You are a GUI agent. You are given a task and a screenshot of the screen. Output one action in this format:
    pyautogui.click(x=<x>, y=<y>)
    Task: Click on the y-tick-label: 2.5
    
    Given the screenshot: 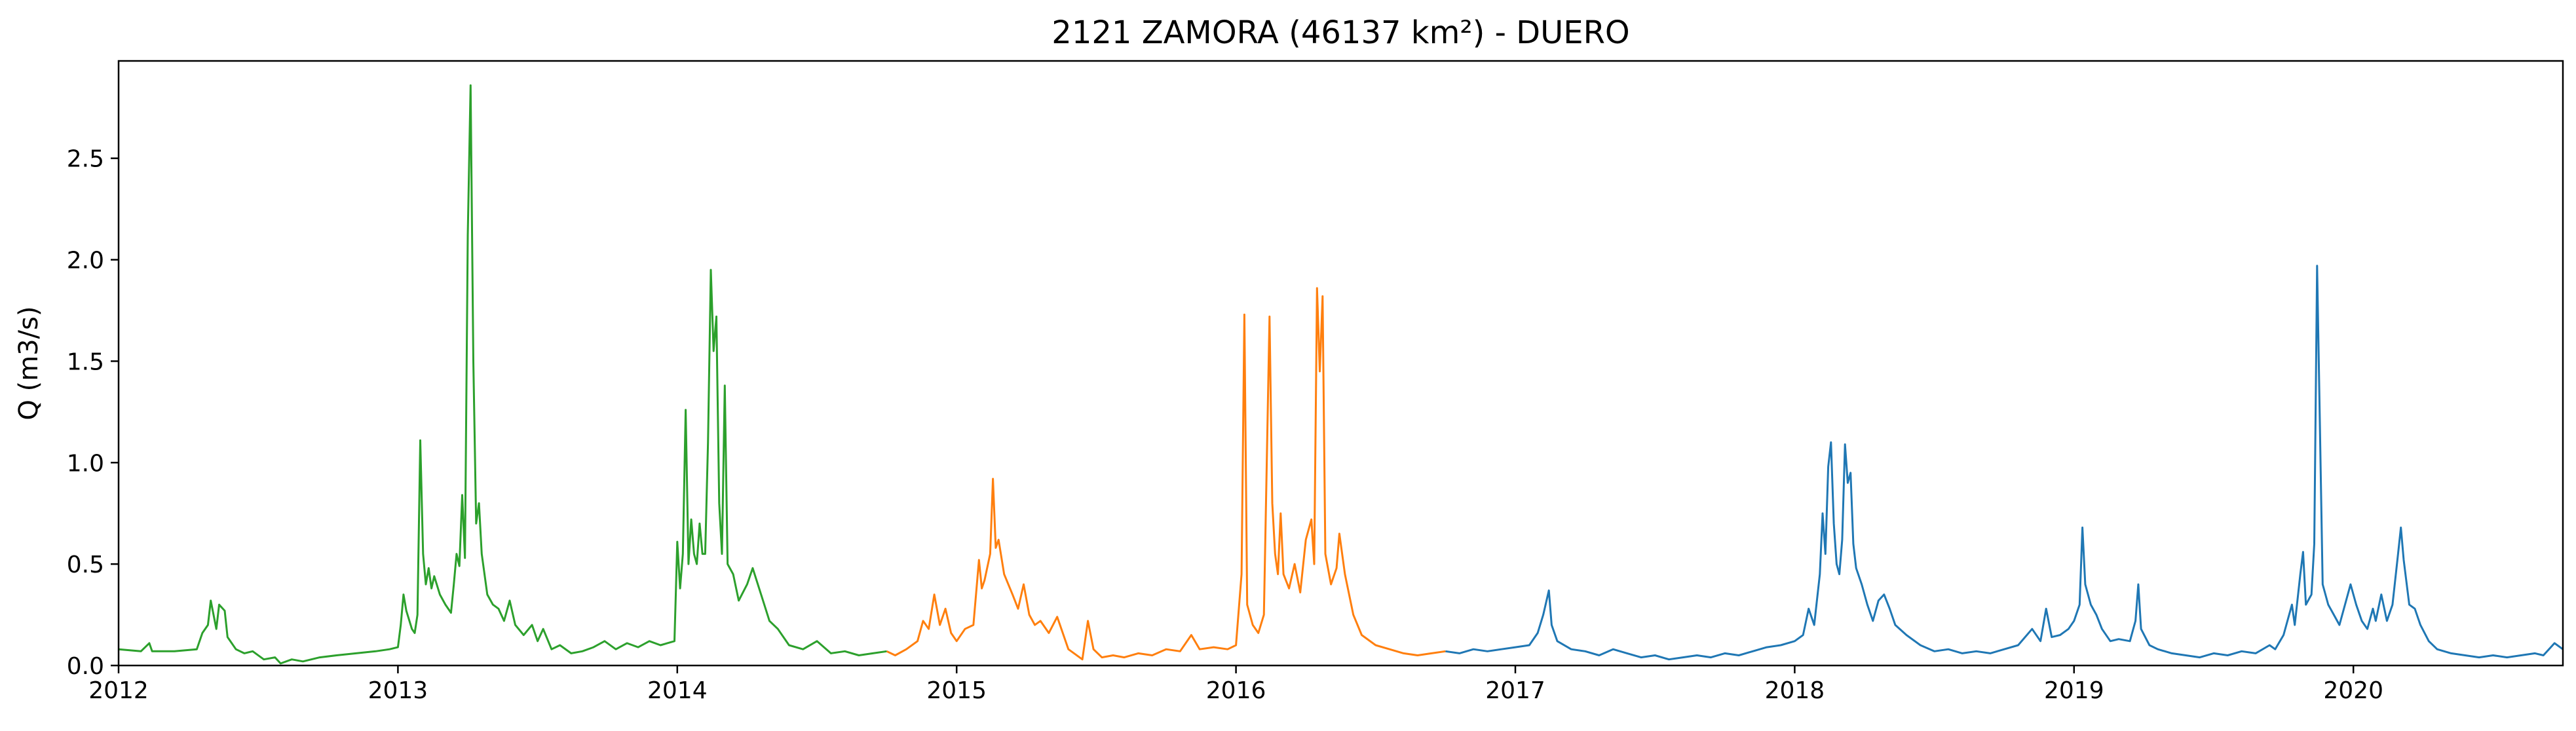 What is the action you would take?
    pyautogui.click(x=86, y=159)
    